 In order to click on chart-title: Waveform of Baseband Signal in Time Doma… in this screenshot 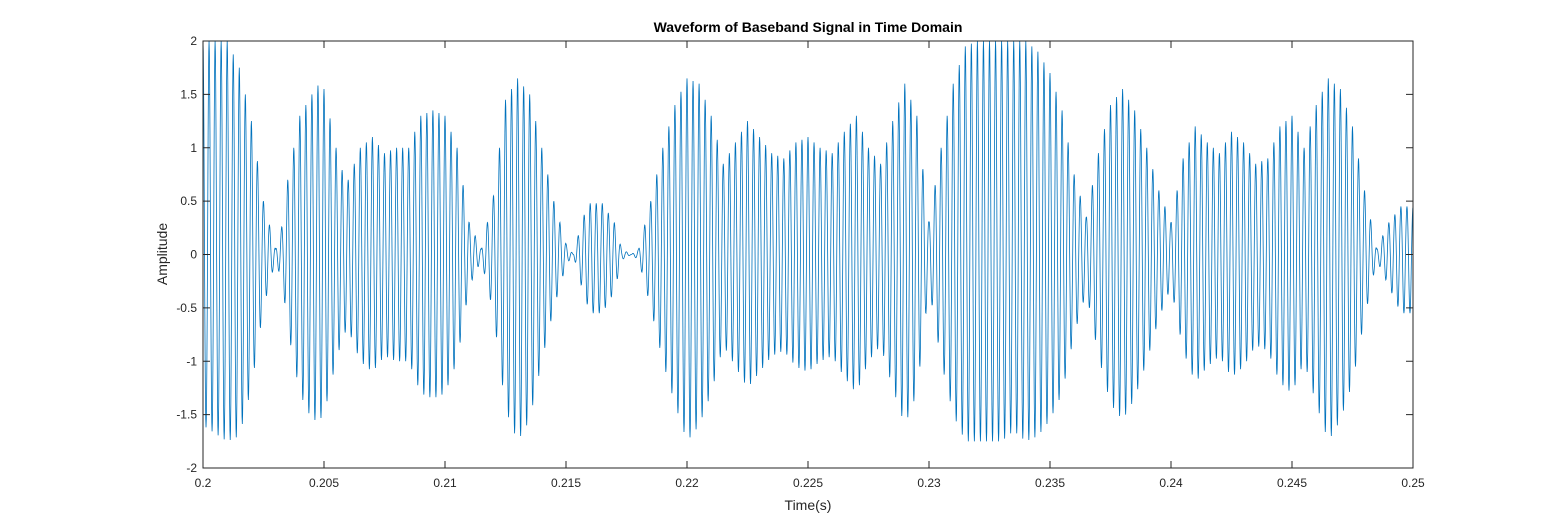, I will do `click(808, 27)`.